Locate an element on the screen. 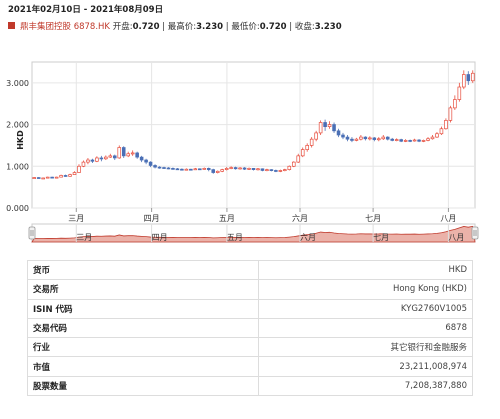 The height and width of the screenshot is (419, 500). navigator-right-handle is located at coordinates (475, 233).